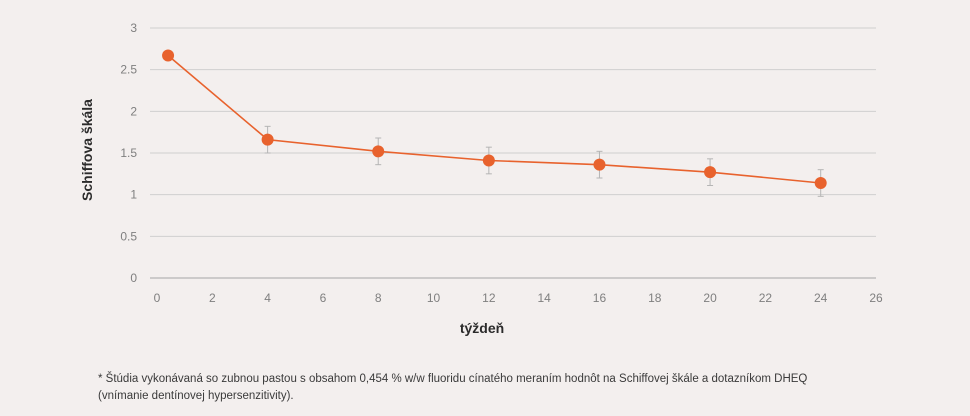  Describe the element at coordinates (323, 298) in the screenshot. I see `x-tick-label: 6` at that location.